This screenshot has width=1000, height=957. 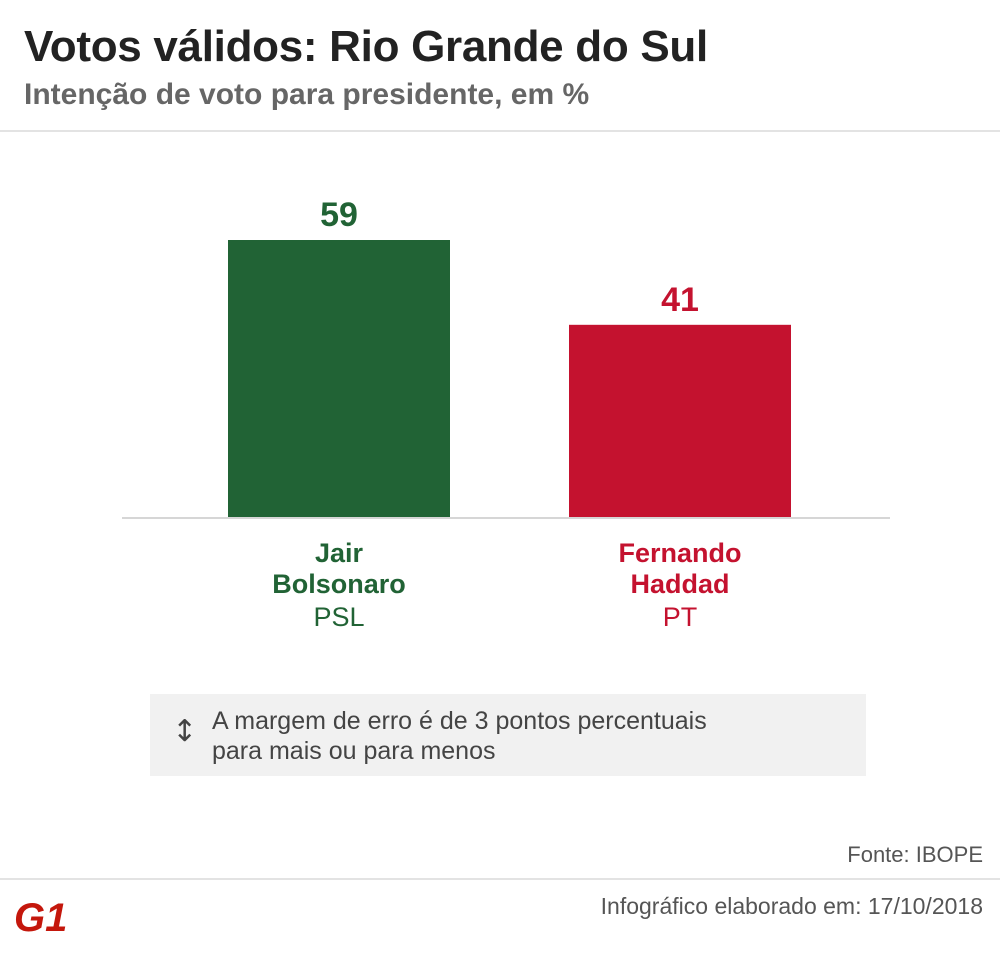 What do you see at coordinates (500, 879) in the screenshot?
I see `footer-divider` at bounding box center [500, 879].